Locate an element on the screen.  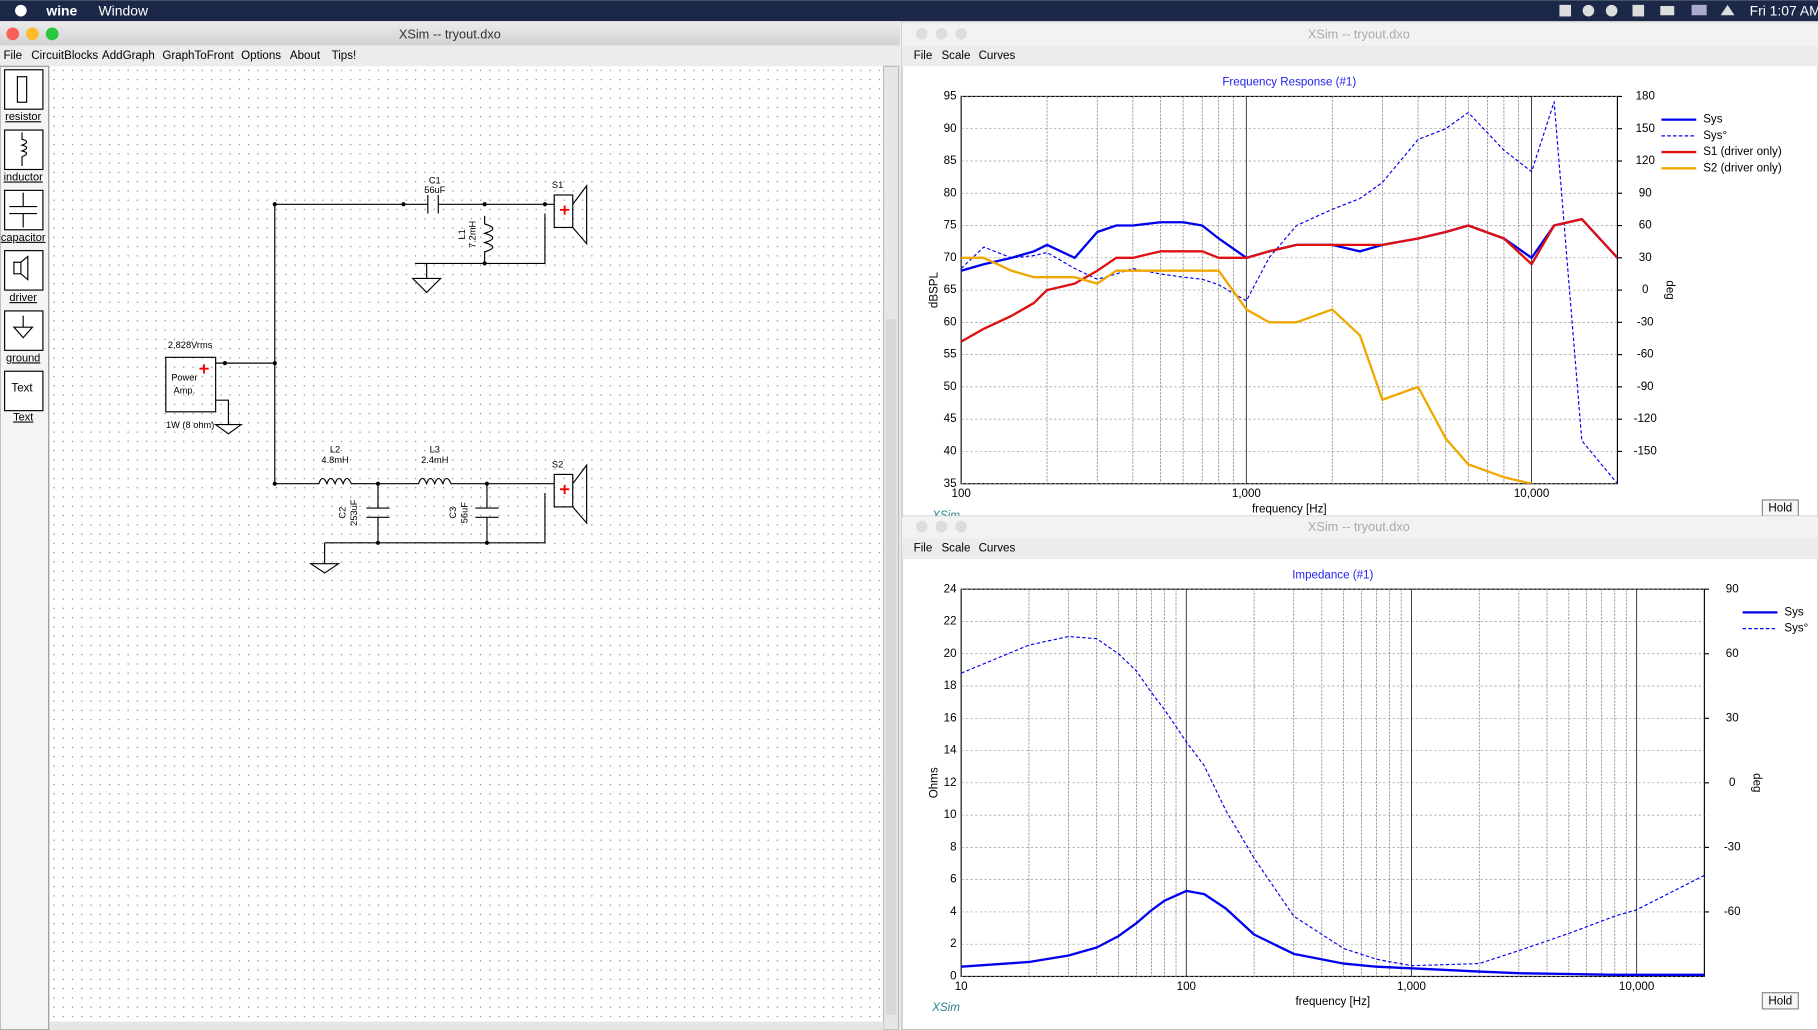
y-tick-label: 45 is located at coordinates (950, 419).